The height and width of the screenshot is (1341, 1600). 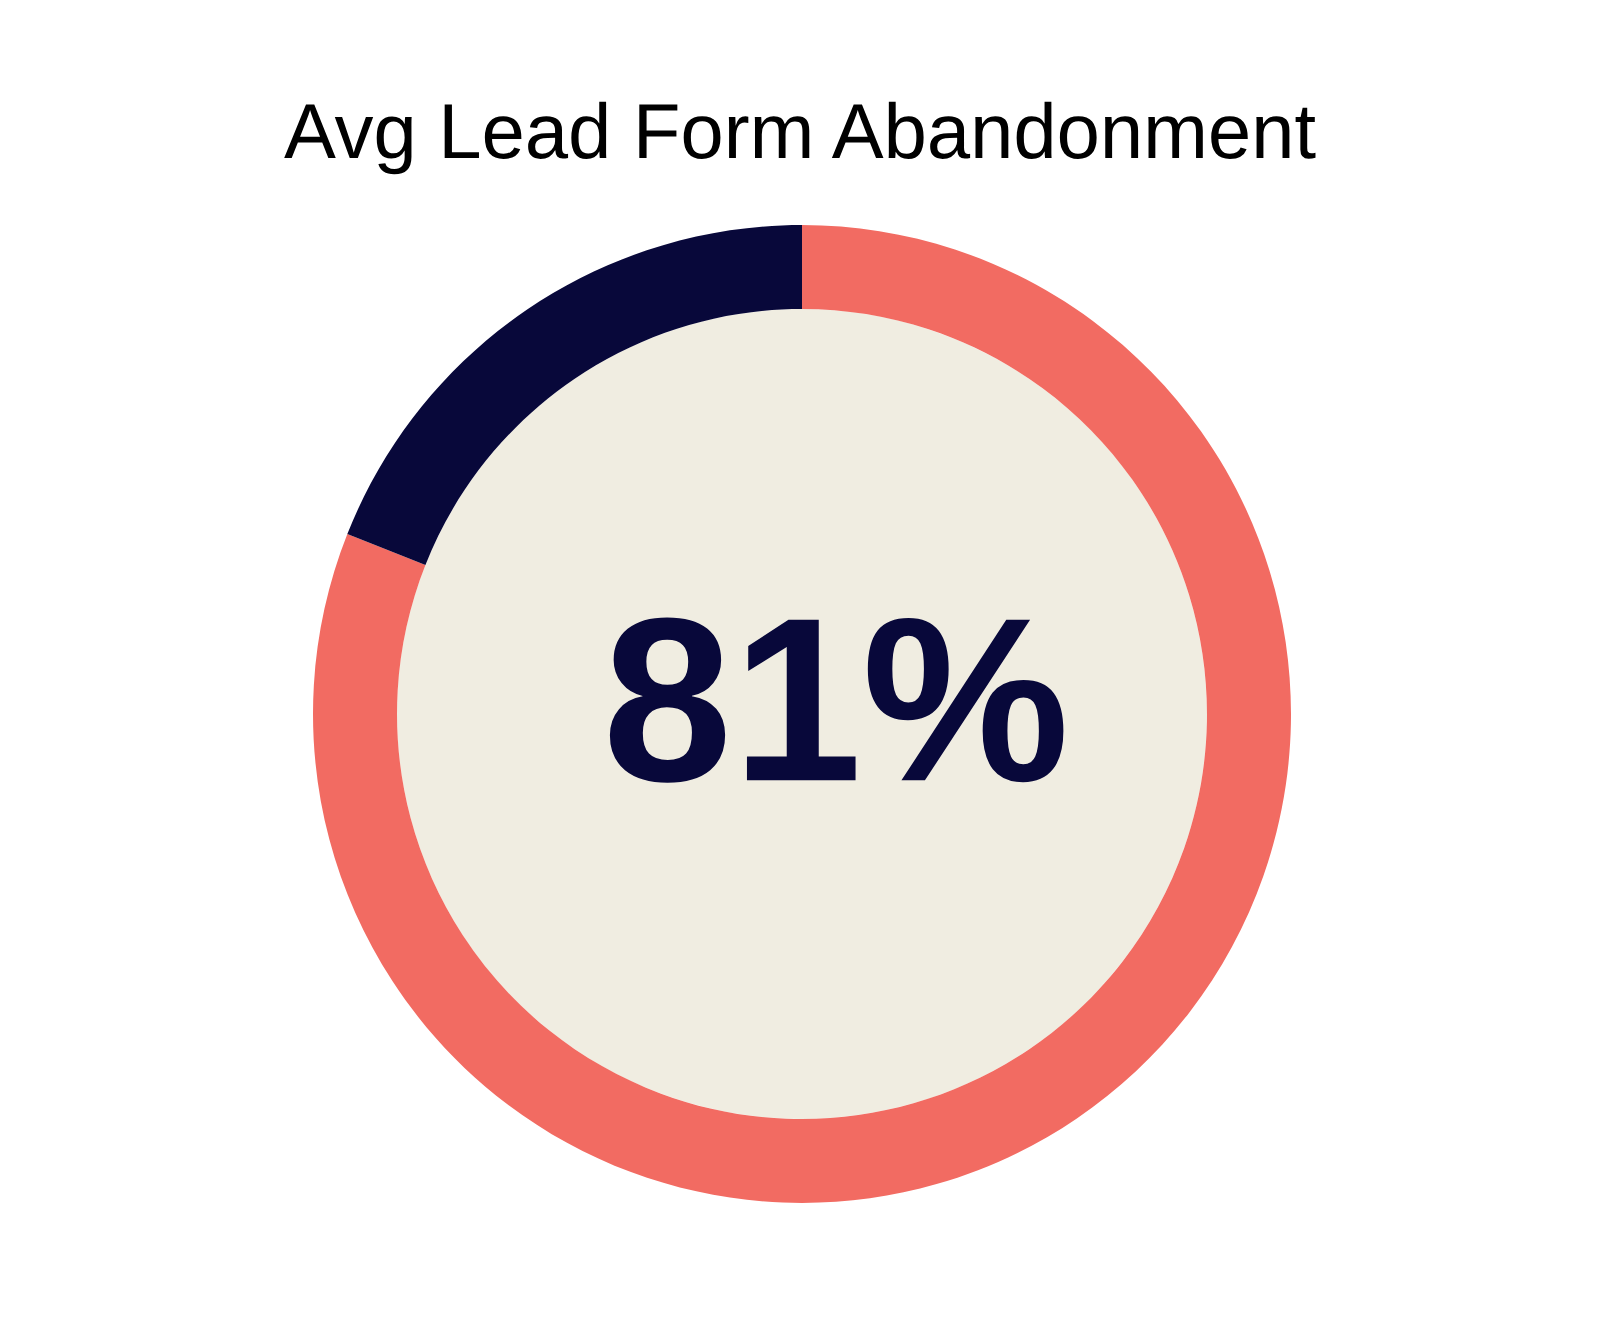 I want to click on donut-slice, so click(x=574, y=395).